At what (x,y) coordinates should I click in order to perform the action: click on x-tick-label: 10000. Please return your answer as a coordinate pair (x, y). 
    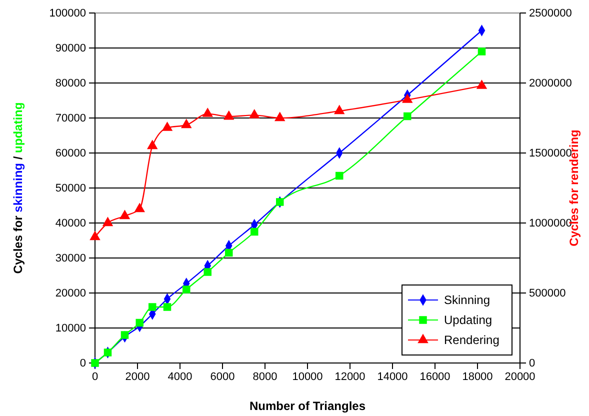
    Looking at the image, I should click on (307, 376).